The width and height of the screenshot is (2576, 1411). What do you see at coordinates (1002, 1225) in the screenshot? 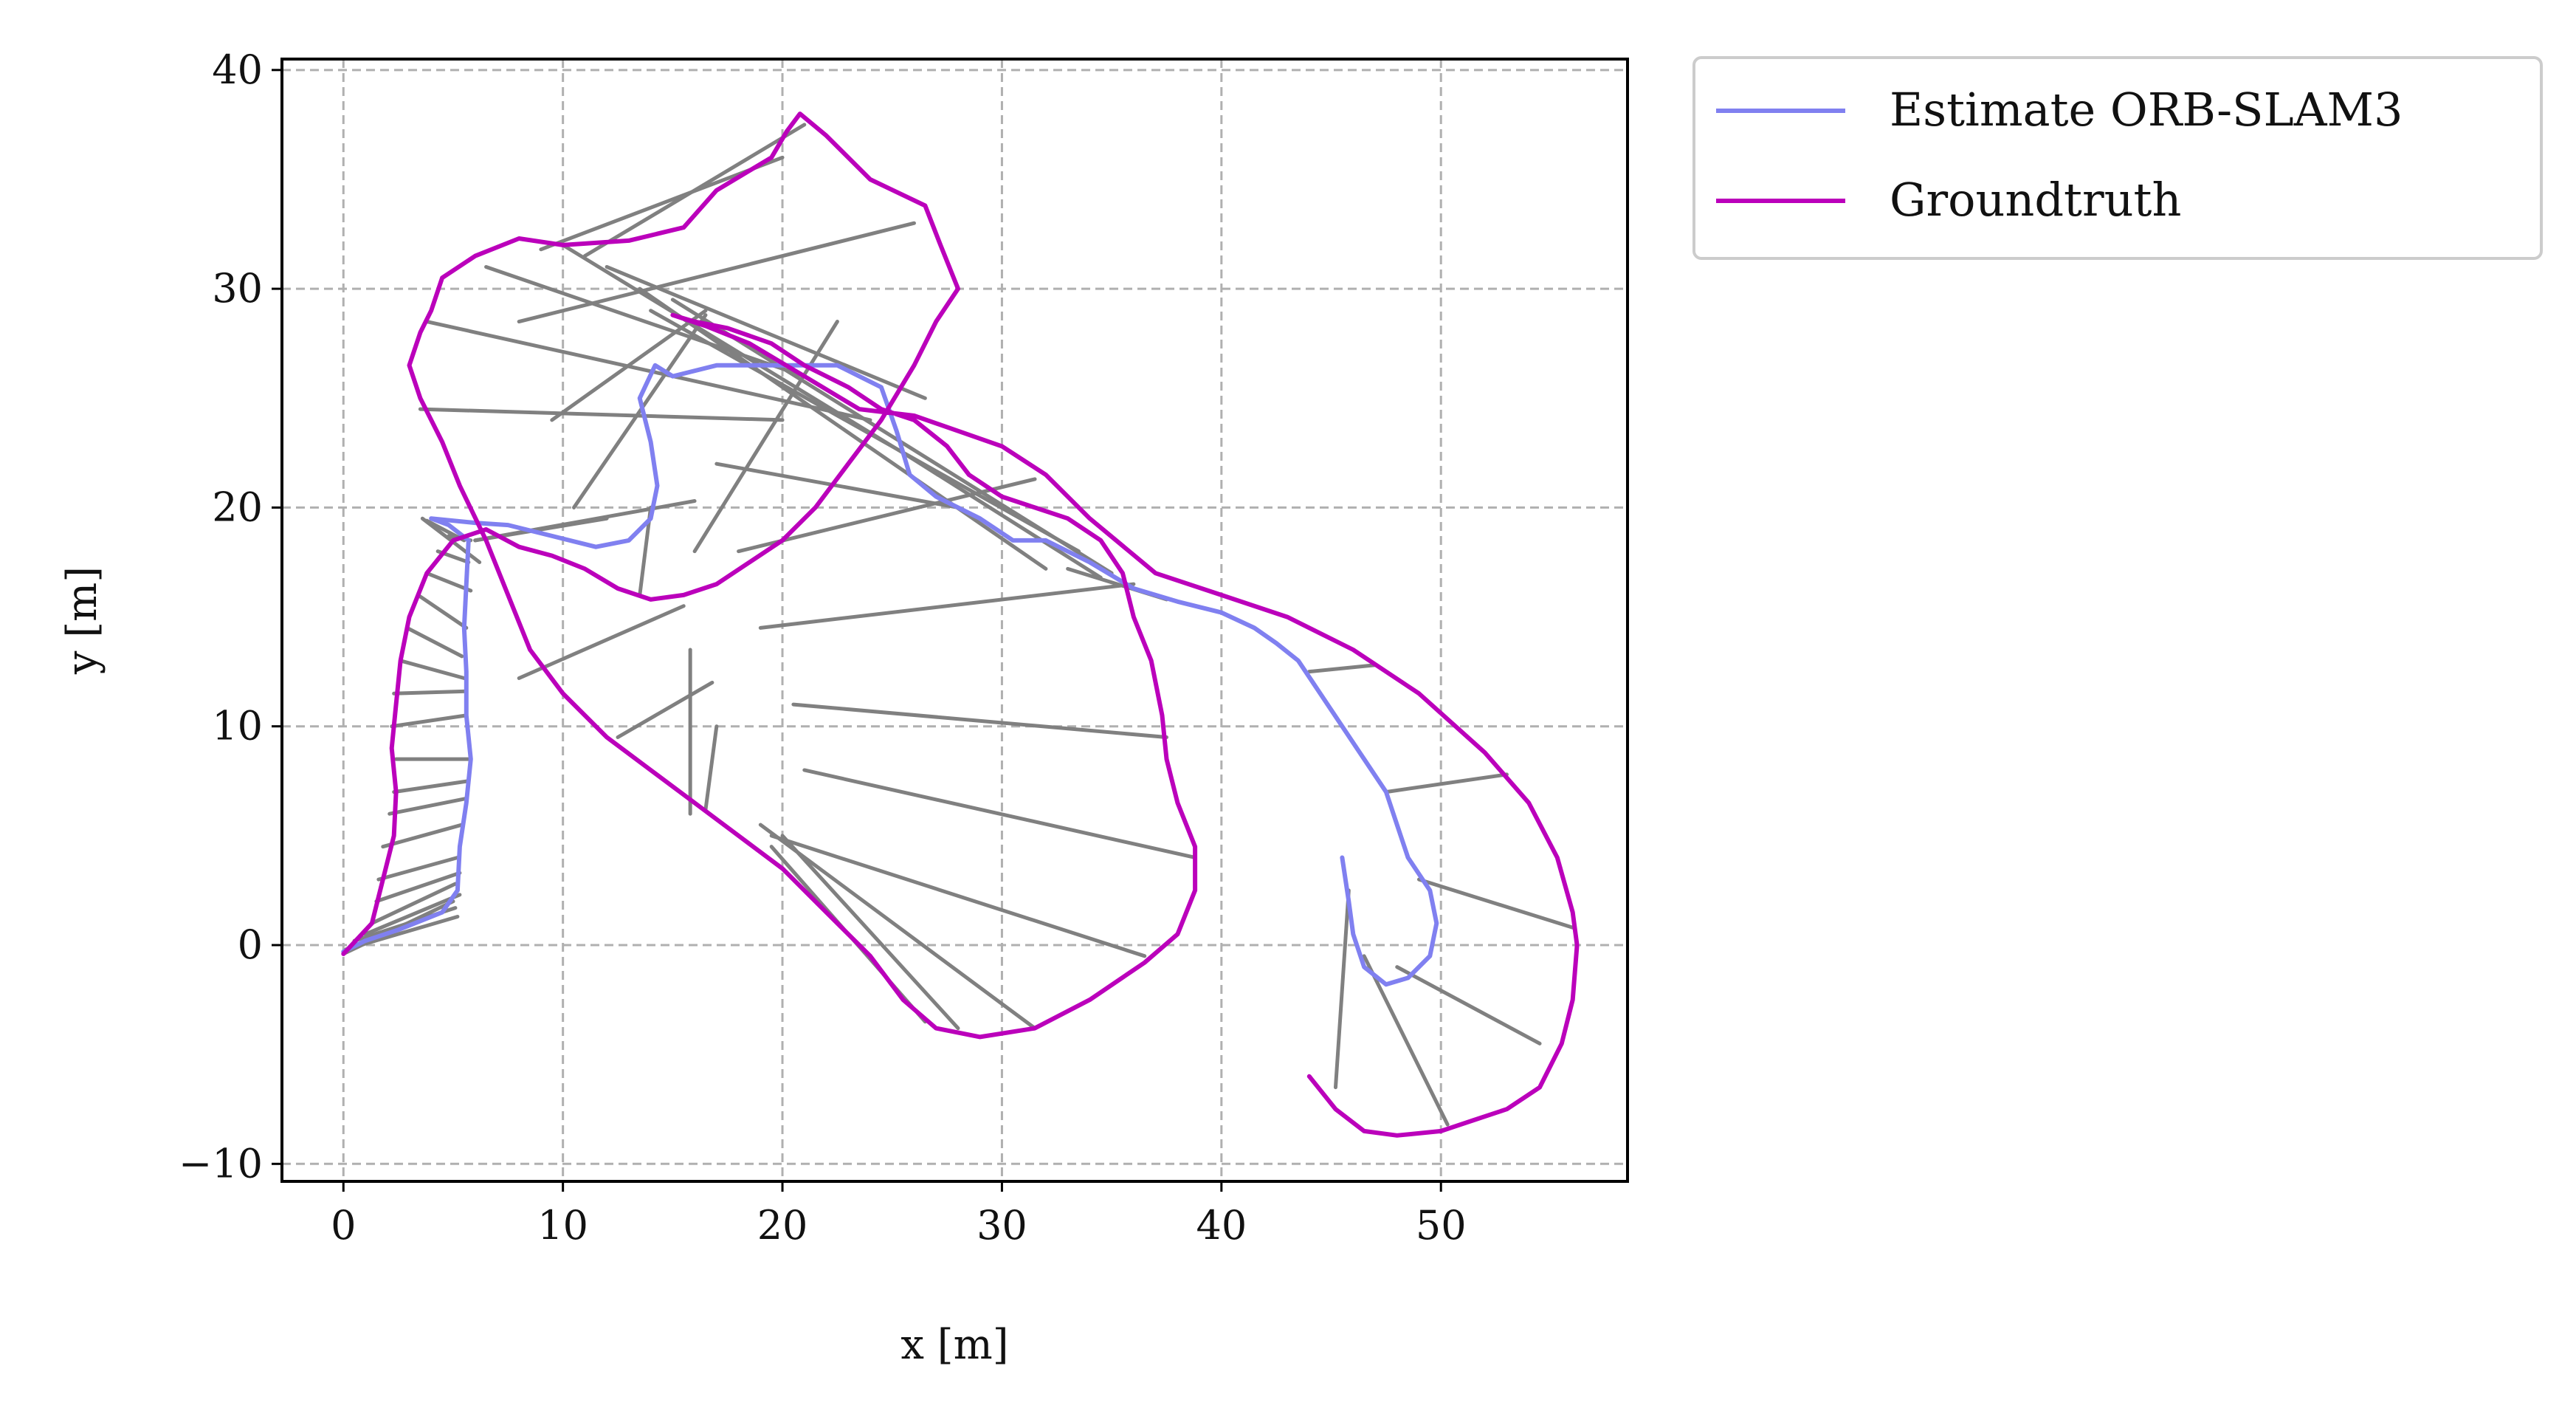
I see `x-tick-label: 30` at bounding box center [1002, 1225].